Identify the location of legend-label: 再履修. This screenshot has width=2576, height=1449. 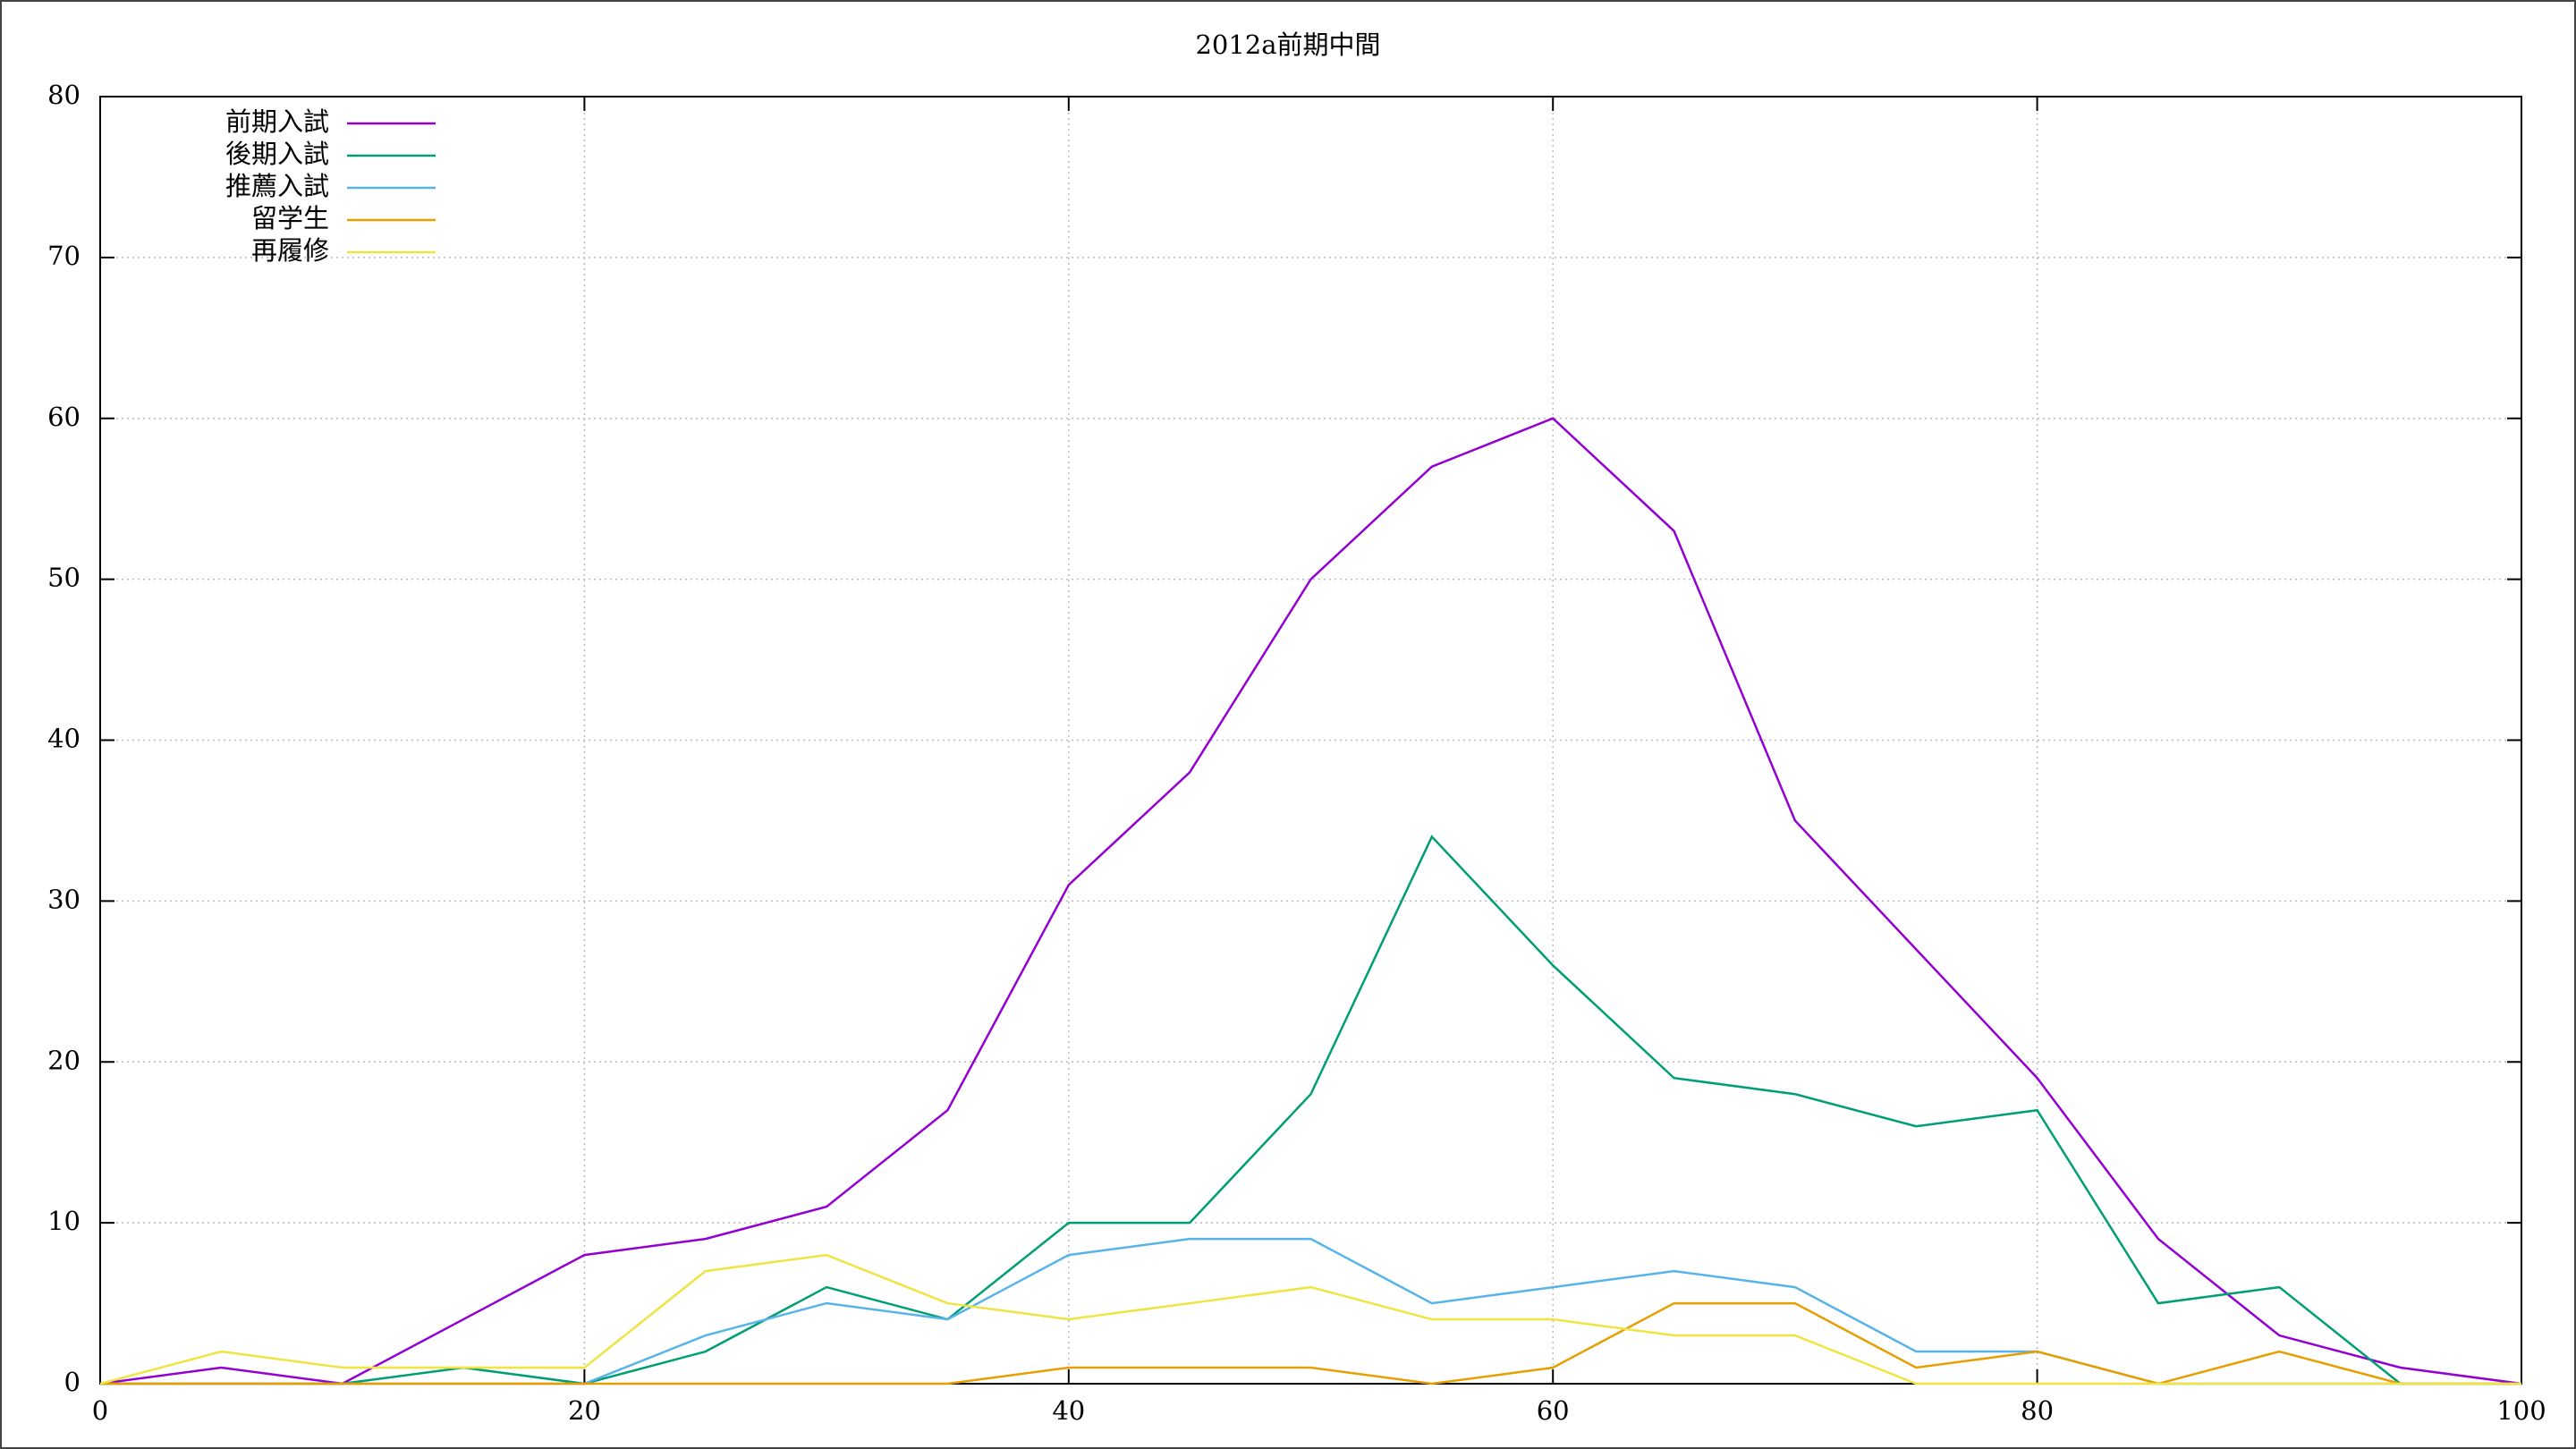
(290, 250).